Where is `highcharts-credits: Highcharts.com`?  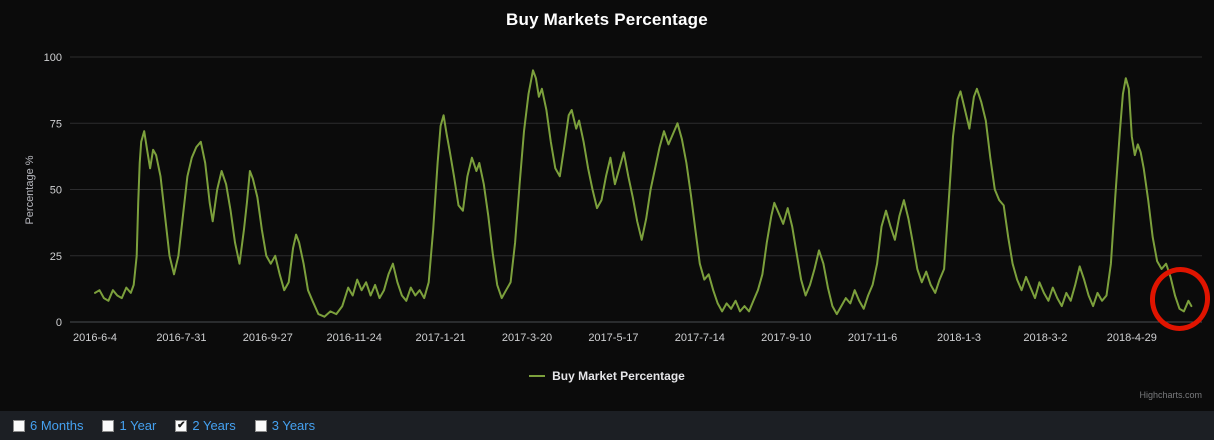
highcharts-credits: Highcharts.com is located at coordinates (1170, 395).